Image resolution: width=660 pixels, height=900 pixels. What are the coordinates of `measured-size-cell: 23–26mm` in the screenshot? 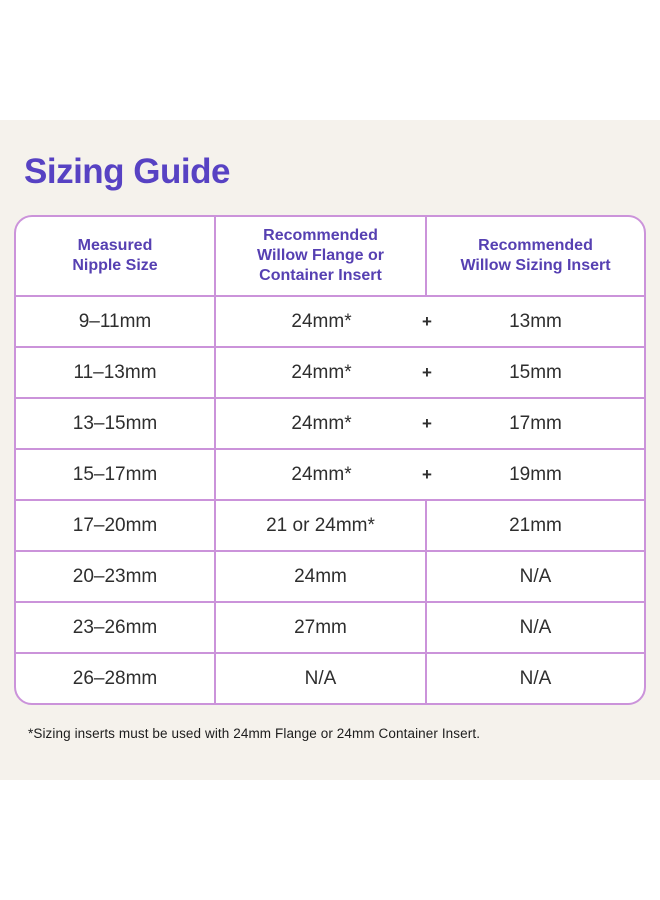 It's located at (116, 627).